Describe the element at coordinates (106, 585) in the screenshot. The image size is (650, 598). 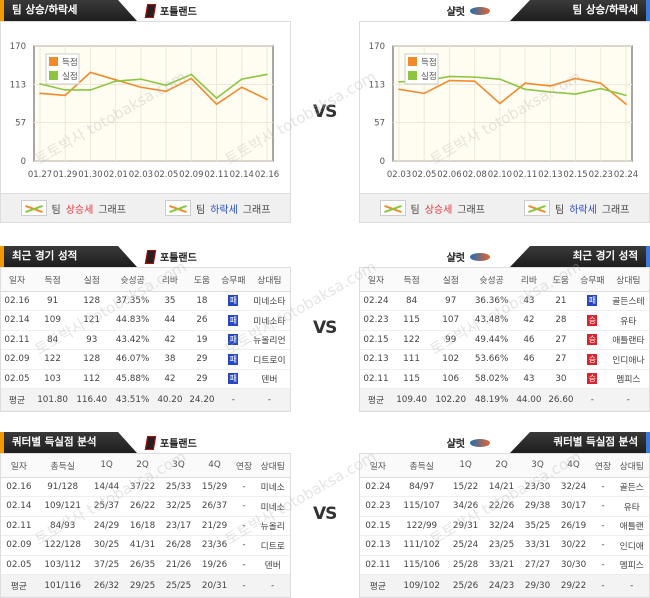
I see `cell: 26/32` at that location.